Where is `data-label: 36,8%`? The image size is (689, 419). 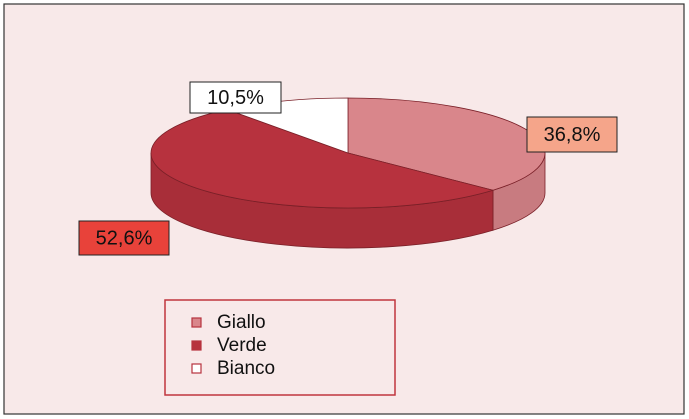
data-label: 36,8% is located at coordinates (572, 135).